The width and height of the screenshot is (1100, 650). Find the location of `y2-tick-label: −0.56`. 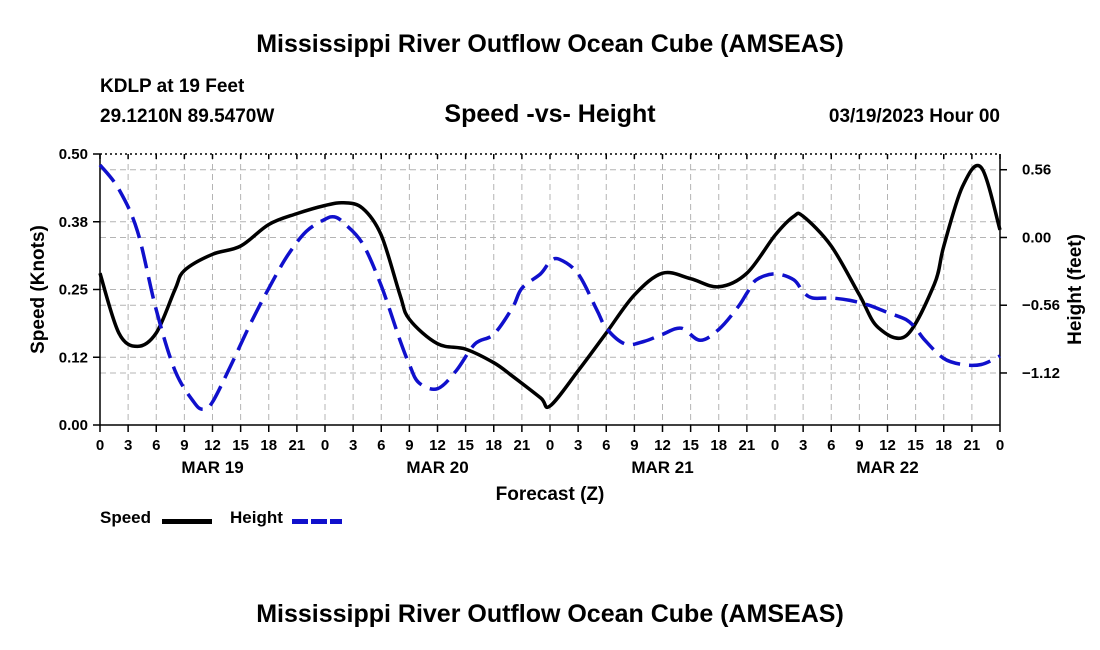

y2-tick-label: −0.56 is located at coordinates (1041, 305).